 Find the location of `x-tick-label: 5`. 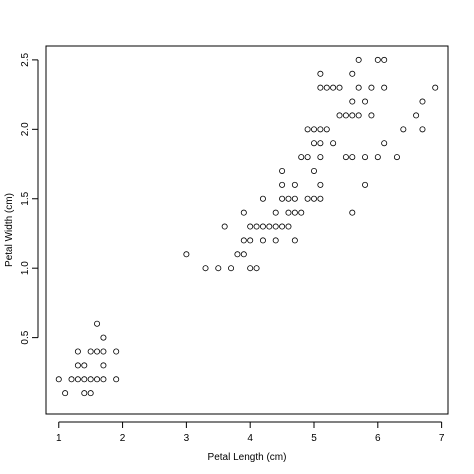

x-tick-label: 5 is located at coordinates (314, 438).